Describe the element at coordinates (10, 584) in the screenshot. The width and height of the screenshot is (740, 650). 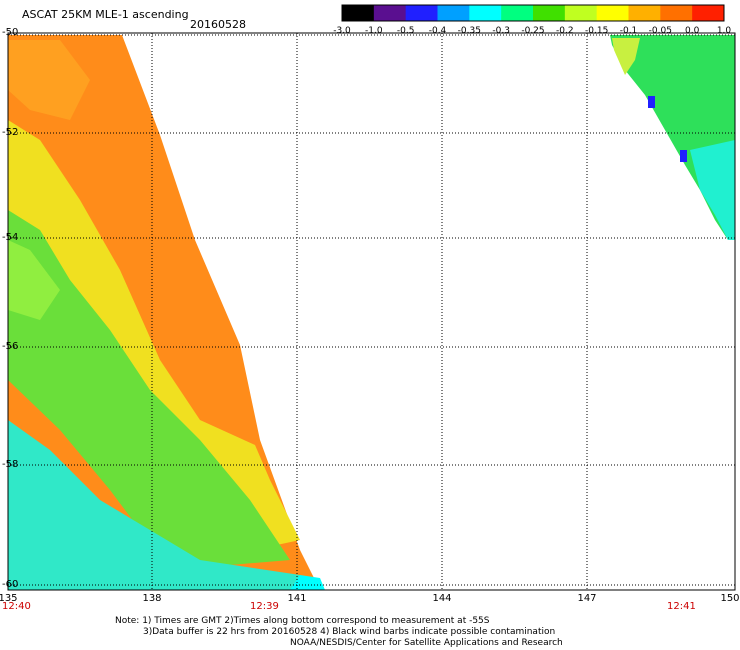
I see `lat-label-60: -60` at that location.